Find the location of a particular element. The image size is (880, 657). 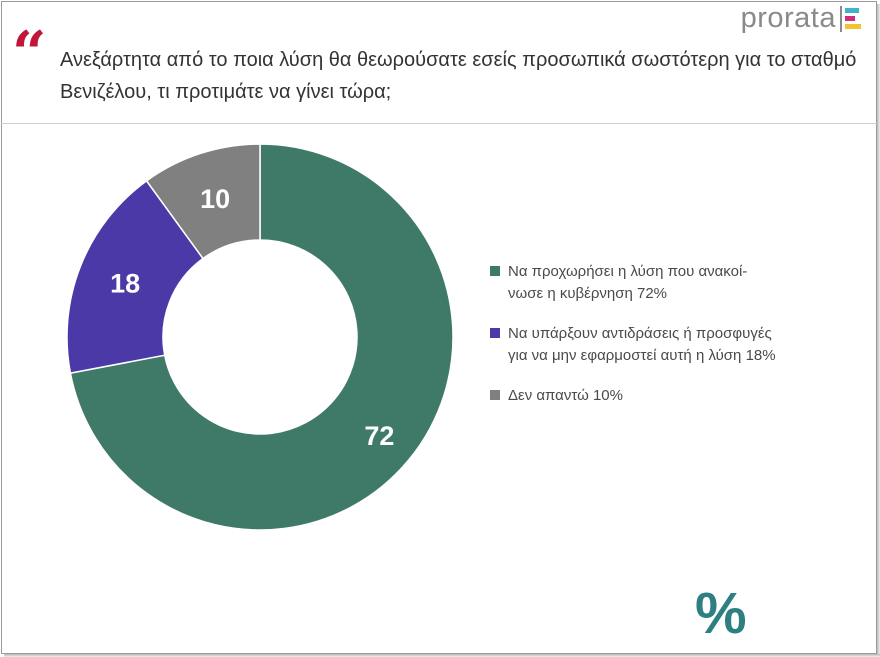

slice-data-label: 10 is located at coordinates (215, 199).